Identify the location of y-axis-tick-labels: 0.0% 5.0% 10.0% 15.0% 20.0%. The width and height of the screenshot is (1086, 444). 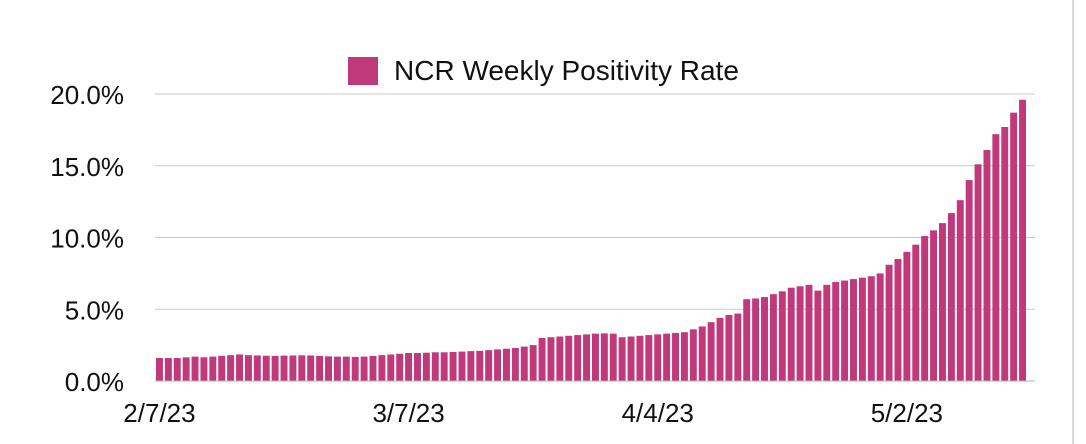
(87, 238).